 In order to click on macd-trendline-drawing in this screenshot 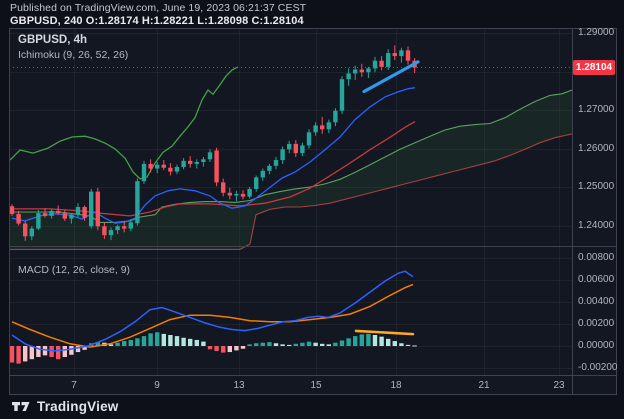, I will do `click(384, 332)`.